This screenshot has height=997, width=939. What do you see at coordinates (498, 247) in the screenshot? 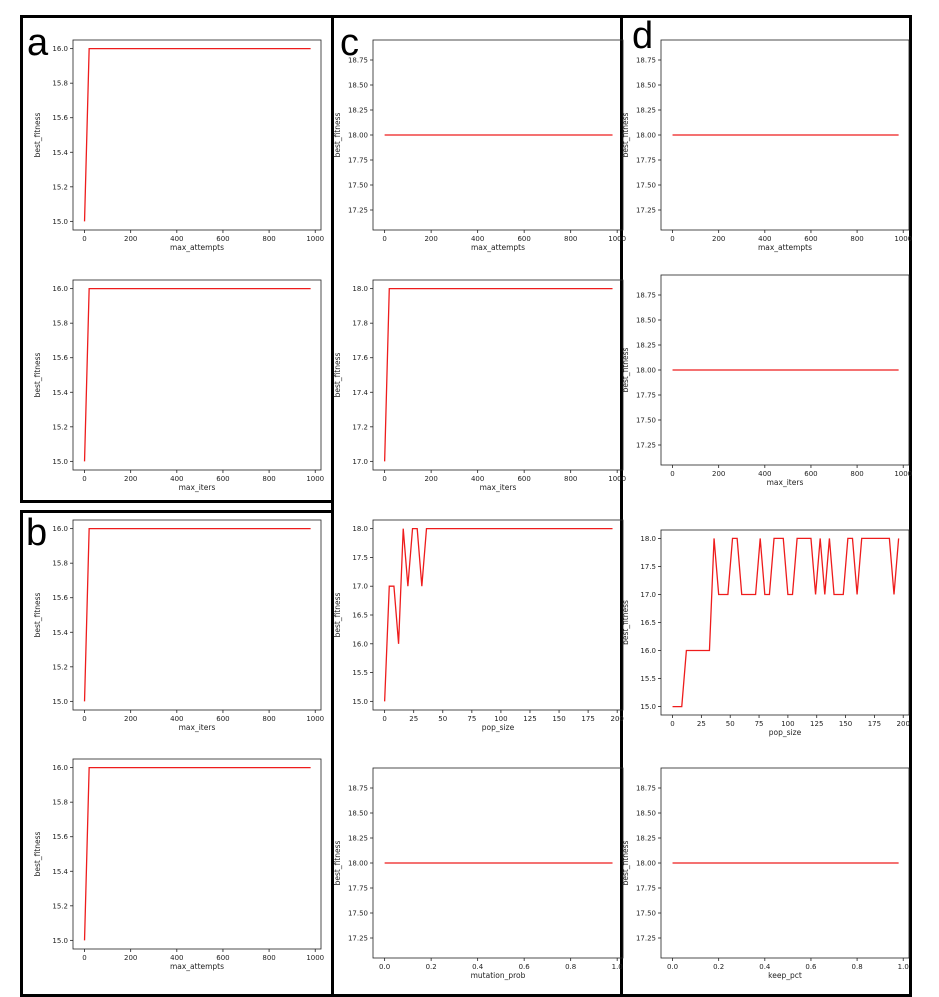
I see `x-axis-label: max_attempts` at bounding box center [498, 247].